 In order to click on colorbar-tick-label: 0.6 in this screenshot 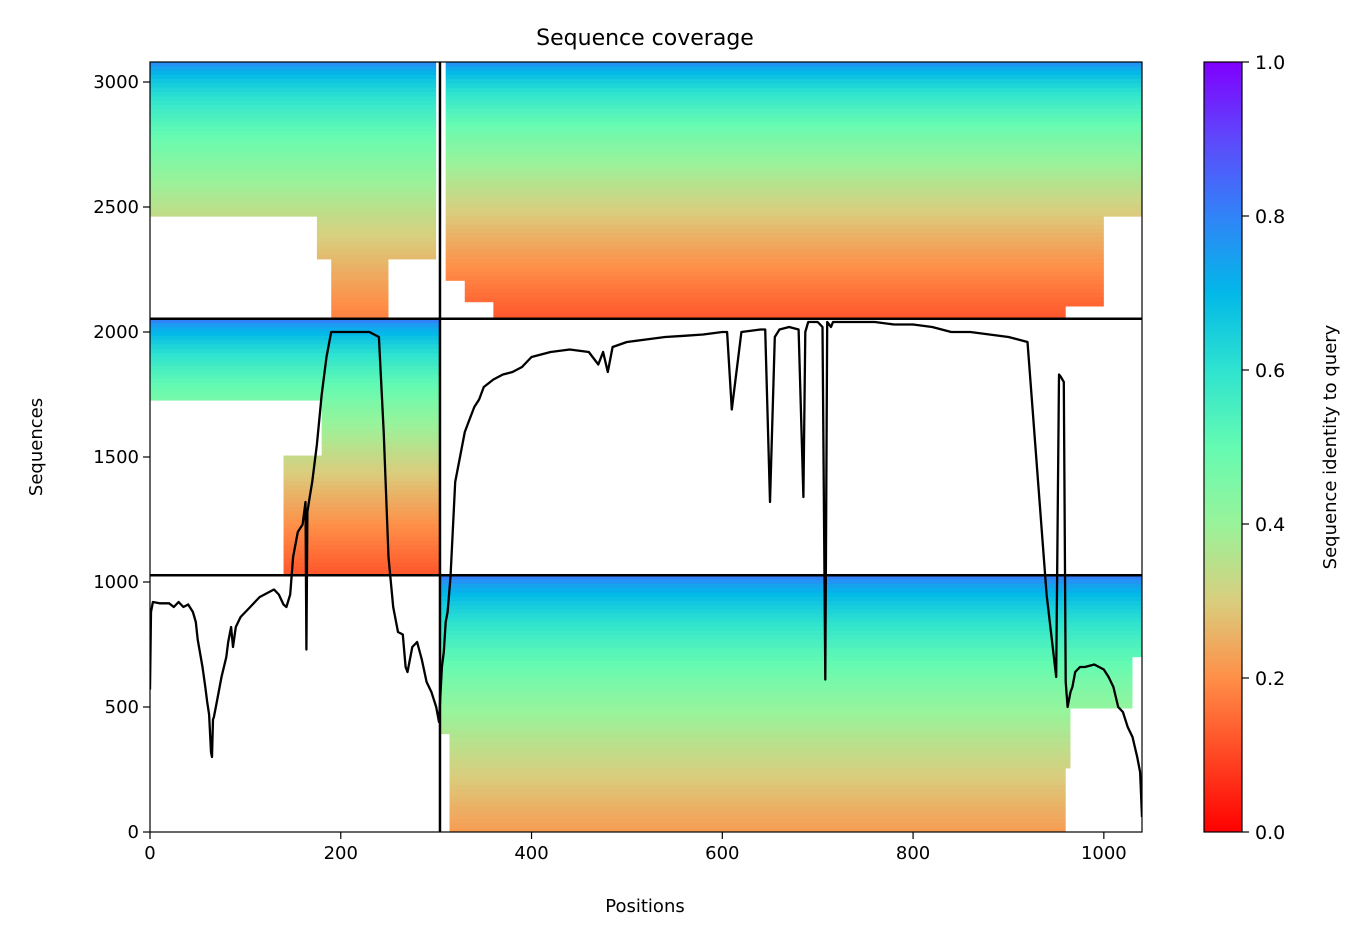, I will do `click(1270, 371)`.